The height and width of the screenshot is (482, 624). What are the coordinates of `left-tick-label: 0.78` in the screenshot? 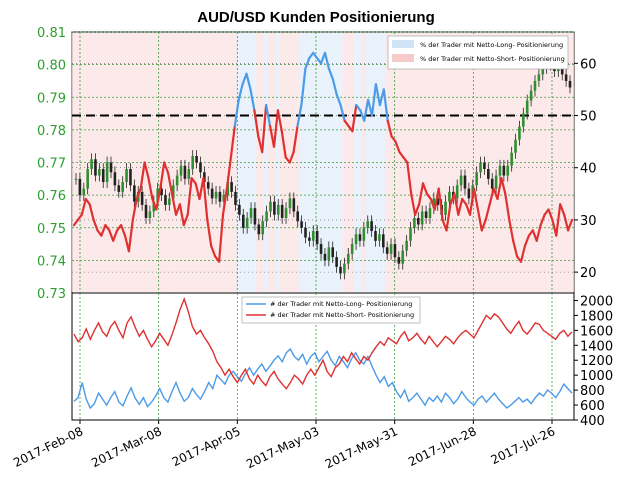 It's located at (51, 131).